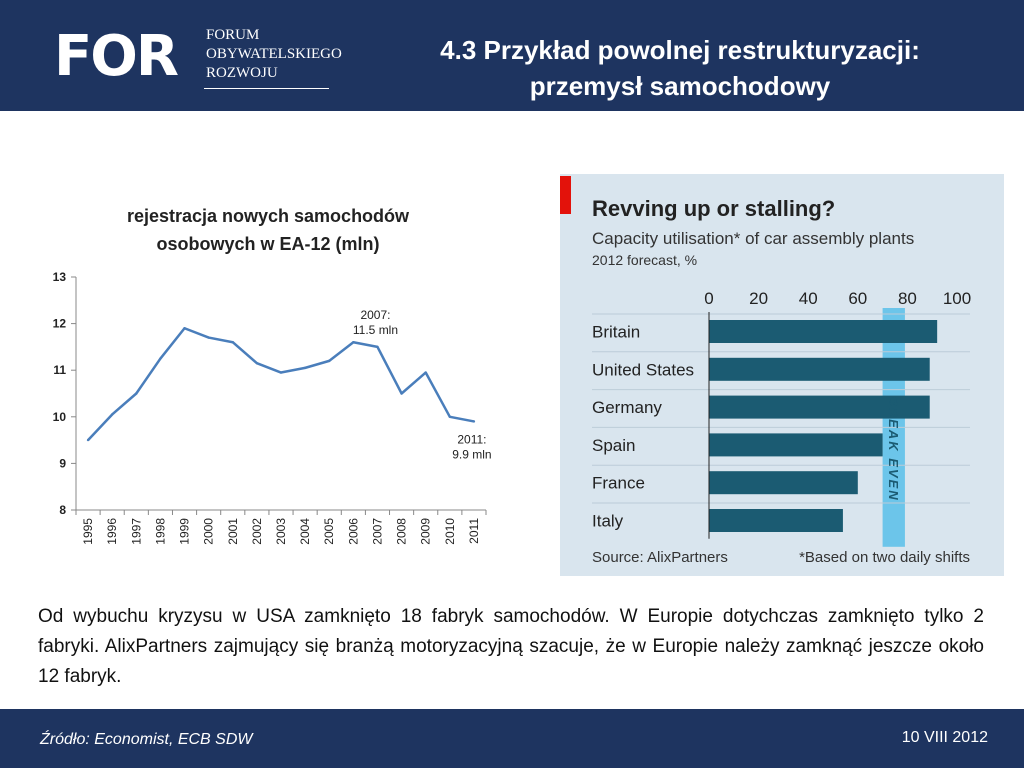 The image size is (1024, 768). What do you see at coordinates (59, 370) in the screenshot?
I see `y-tick-label: 11` at bounding box center [59, 370].